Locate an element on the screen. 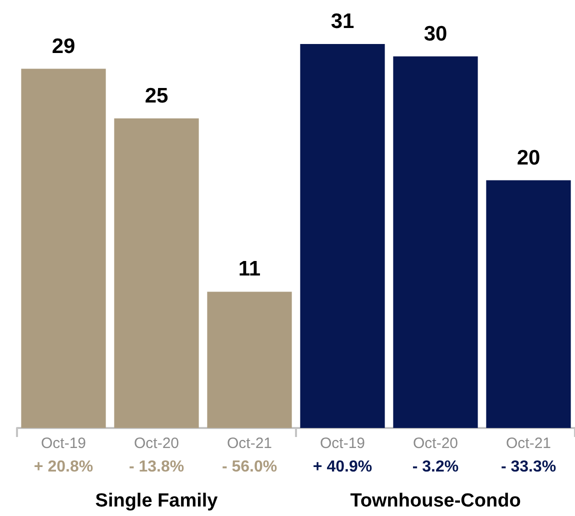 The width and height of the screenshot is (575, 516). text: - 3.2% is located at coordinates (435, 467).